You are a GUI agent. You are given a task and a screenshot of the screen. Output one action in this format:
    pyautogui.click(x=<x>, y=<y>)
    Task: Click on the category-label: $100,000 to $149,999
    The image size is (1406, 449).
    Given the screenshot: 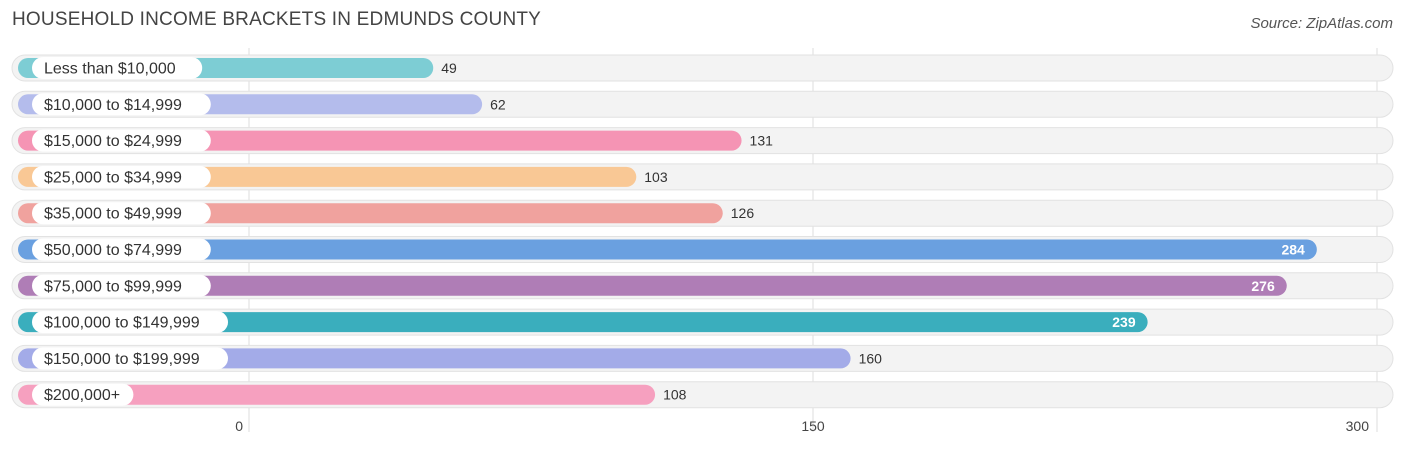 What is the action you would take?
    pyautogui.click(x=122, y=323)
    